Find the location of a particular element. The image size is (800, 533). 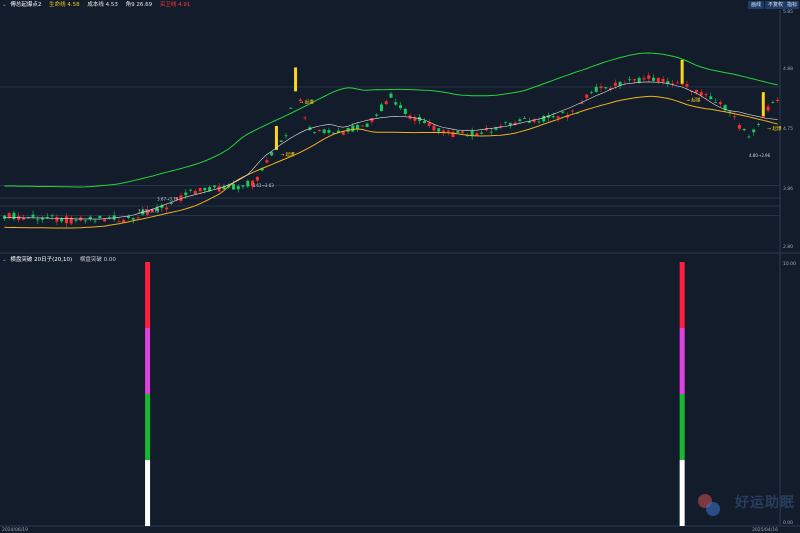

indicator-header: ⌄ 横盘突破 20日子(20,10) 横盘突破 0.00 is located at coordinates (400, 260).